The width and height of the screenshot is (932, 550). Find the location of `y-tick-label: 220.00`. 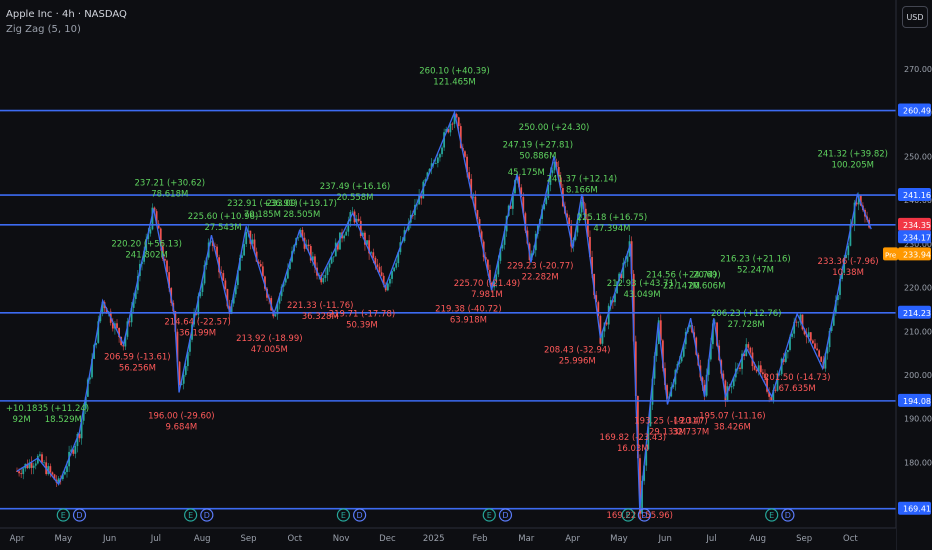

y-tick-label: 220.00 is located at coordinates (918, 288).